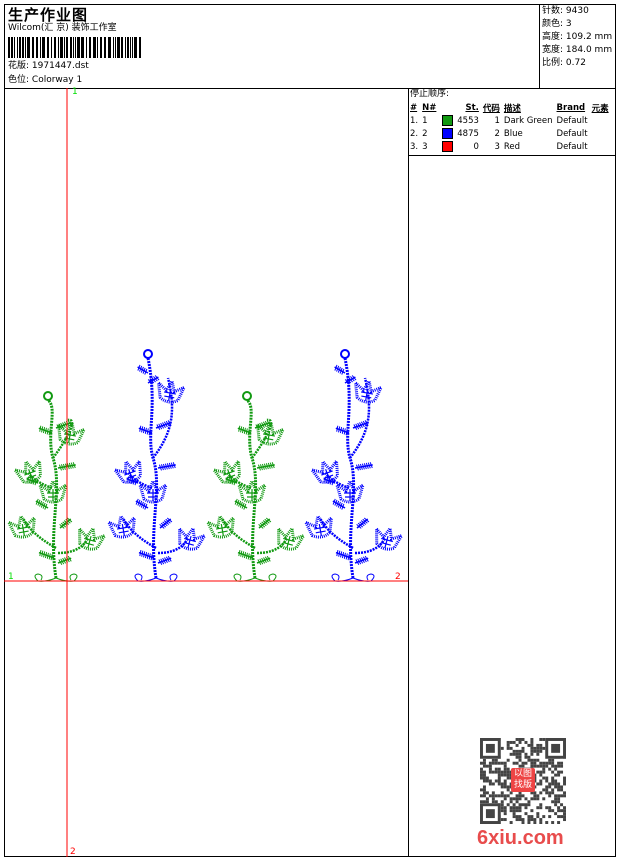  I want to click on watermark-text: 6xiu.com, so click(520, 838).